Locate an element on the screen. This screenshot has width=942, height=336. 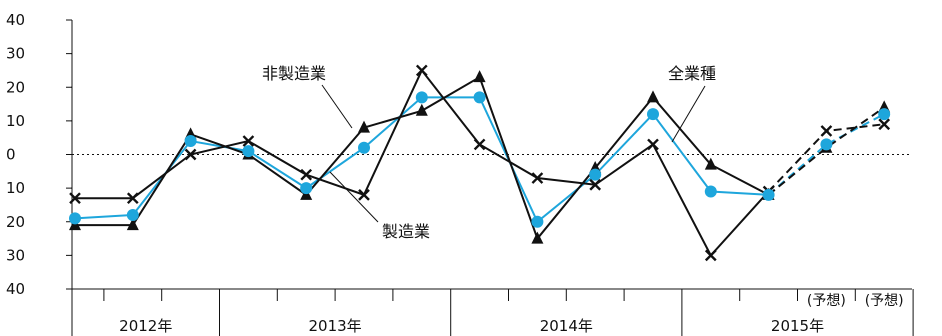
annotation-all-industries: 全業種 is located at coordinates (692, 73).